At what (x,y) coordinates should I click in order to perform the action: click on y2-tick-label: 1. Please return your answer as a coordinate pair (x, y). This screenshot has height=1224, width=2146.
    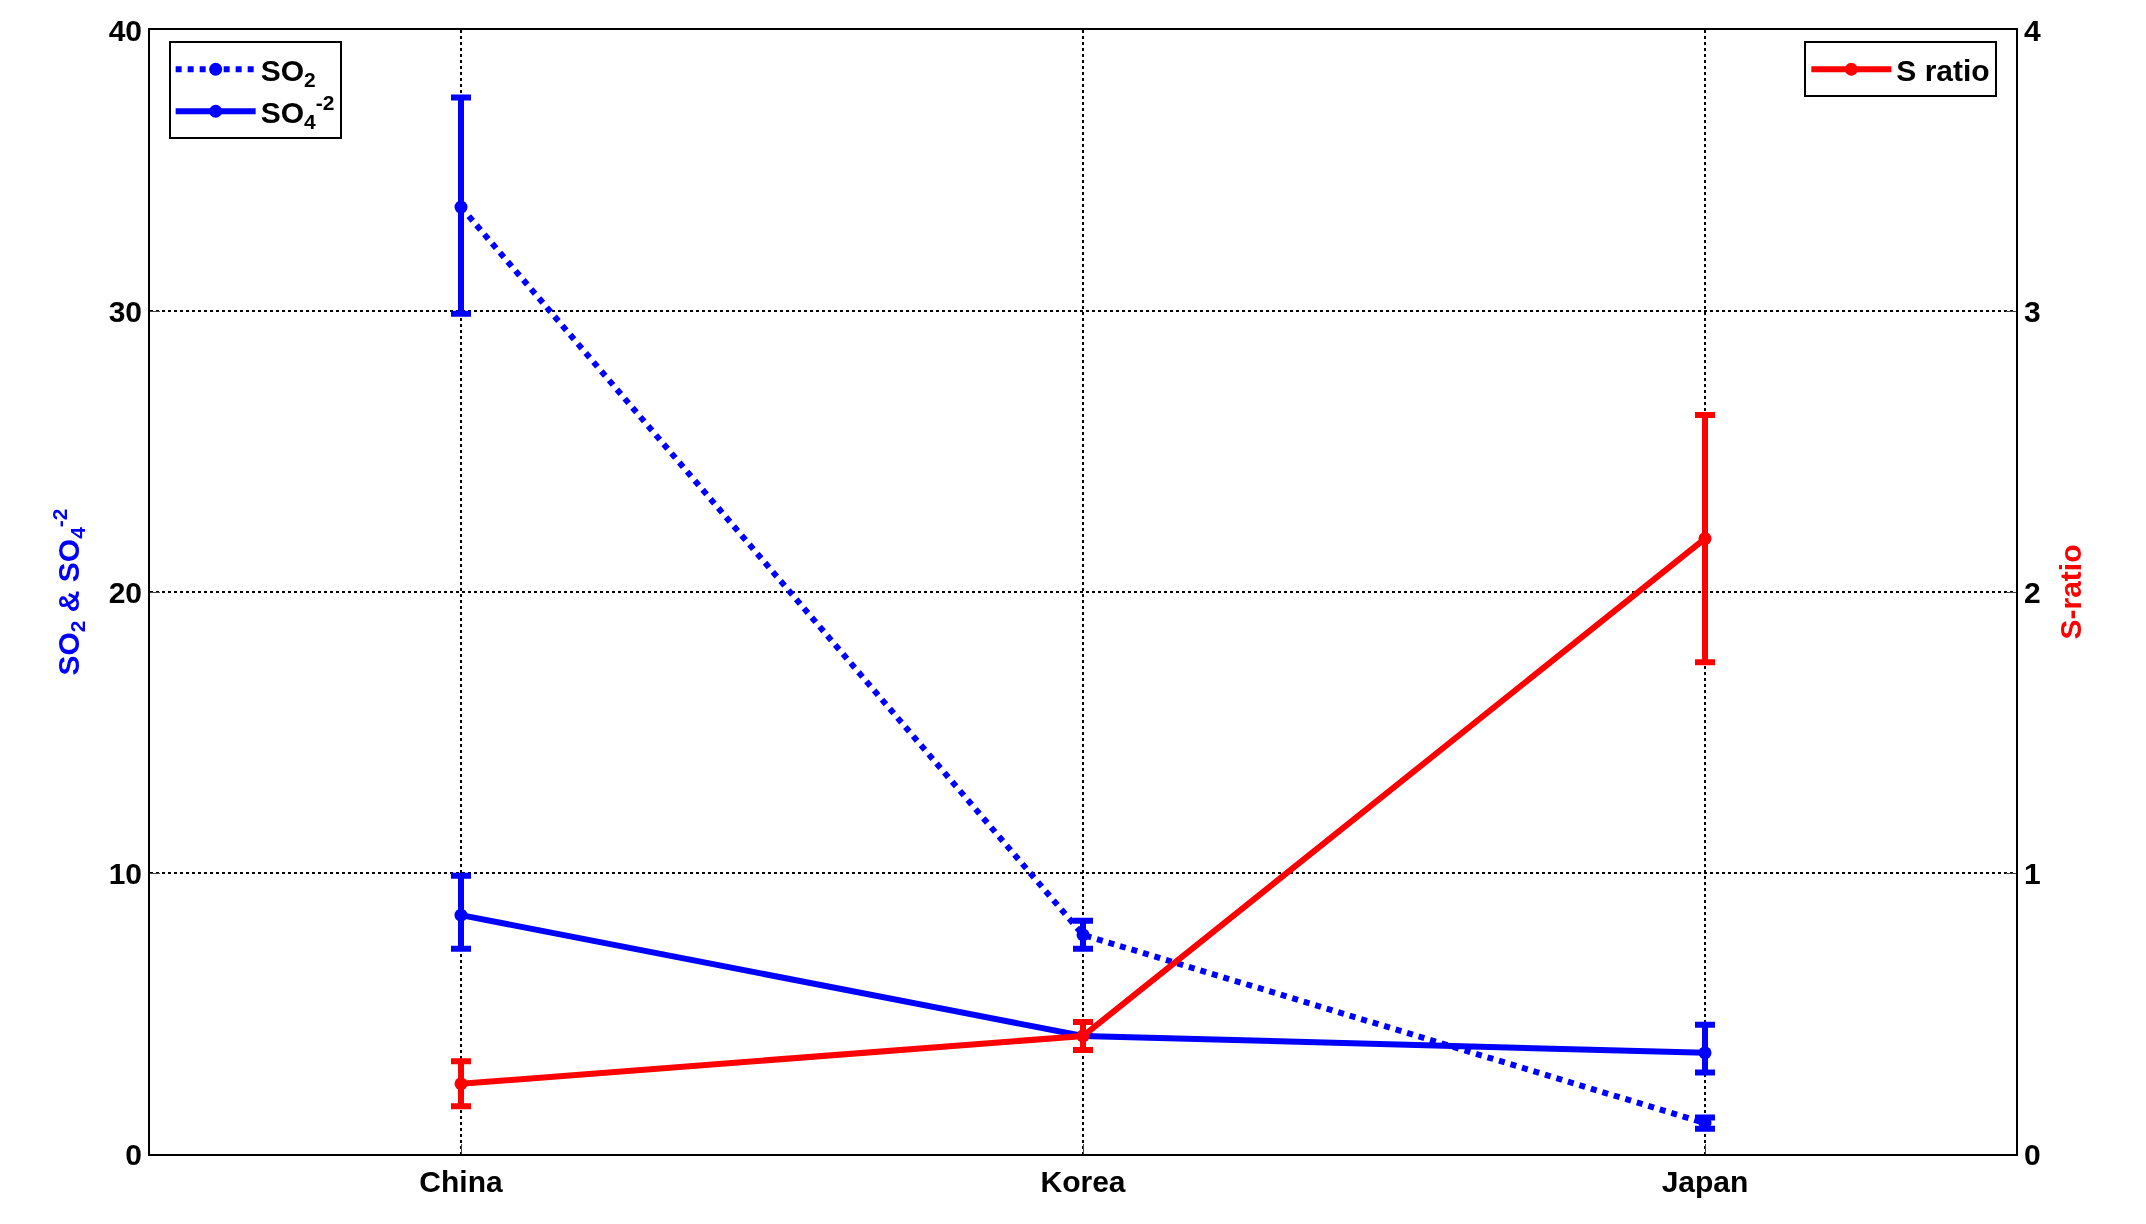
    Looking at the image, I should click on (2032, 873).